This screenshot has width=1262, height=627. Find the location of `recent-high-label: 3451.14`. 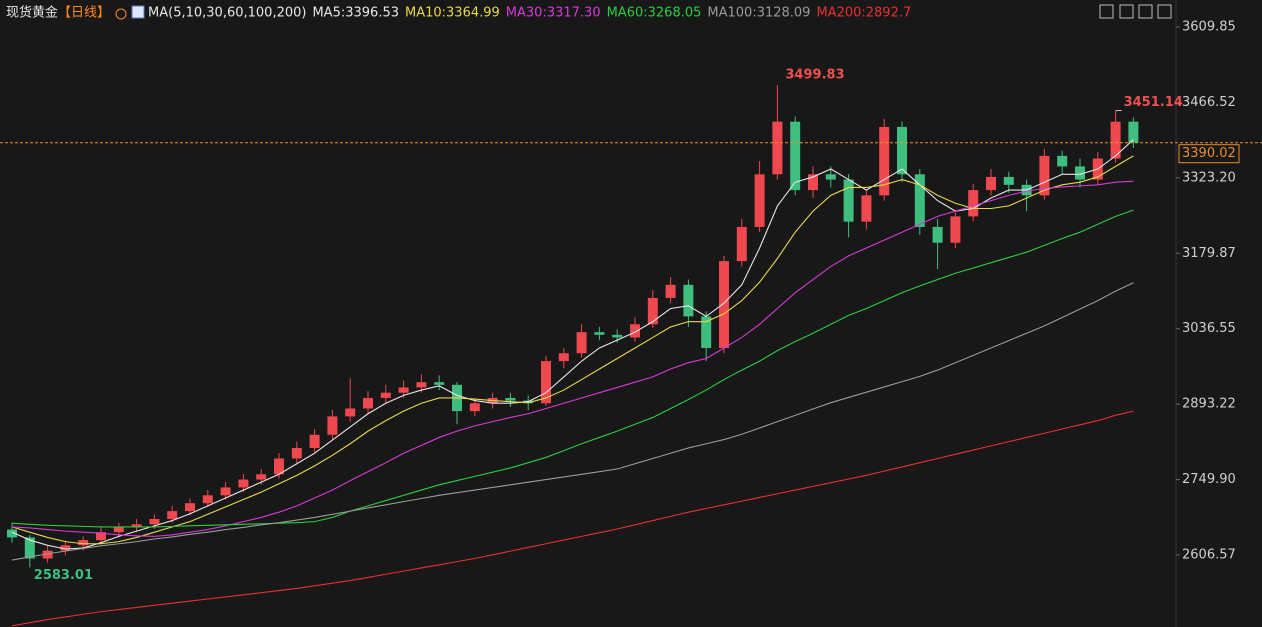

recent-high-label: 3451.14 is located at coordinates (1153, 102).